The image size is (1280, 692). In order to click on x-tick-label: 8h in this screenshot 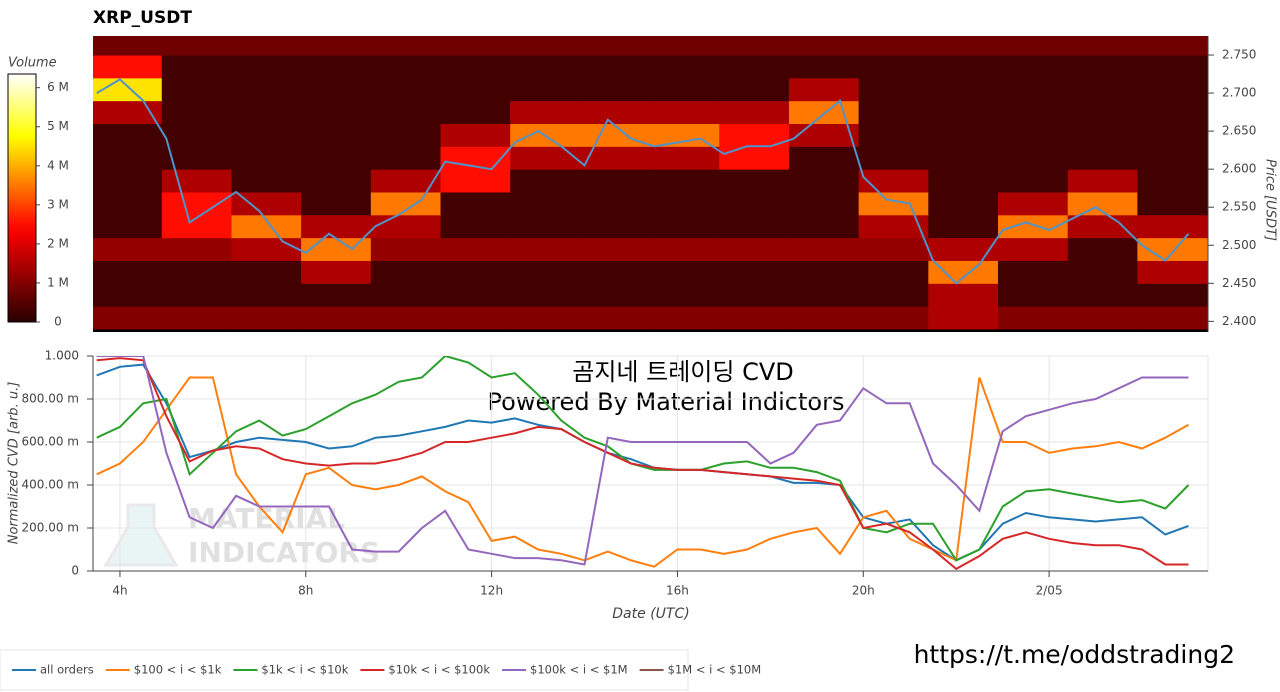, I will do `click(305, 591)`.